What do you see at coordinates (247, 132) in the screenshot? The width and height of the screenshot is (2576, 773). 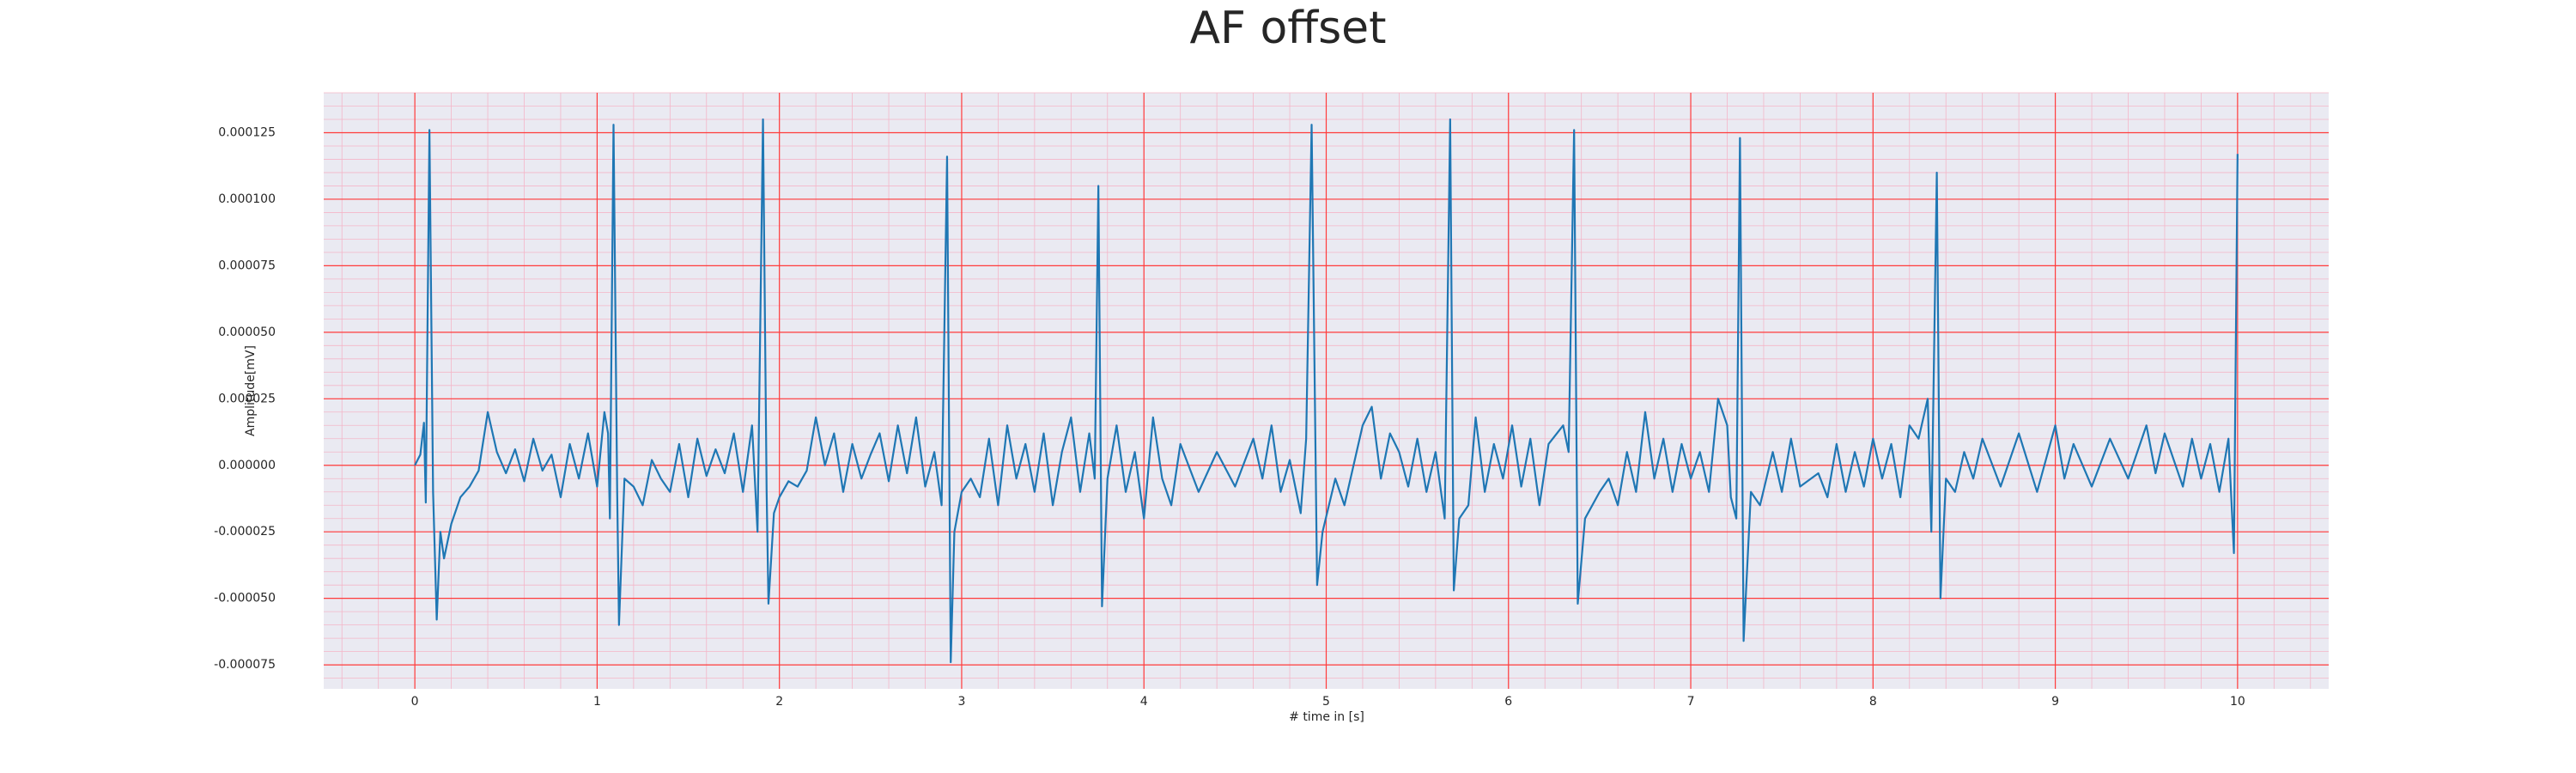 I see `y-tick-label: 0.000125` at bounding box center [247, 132].